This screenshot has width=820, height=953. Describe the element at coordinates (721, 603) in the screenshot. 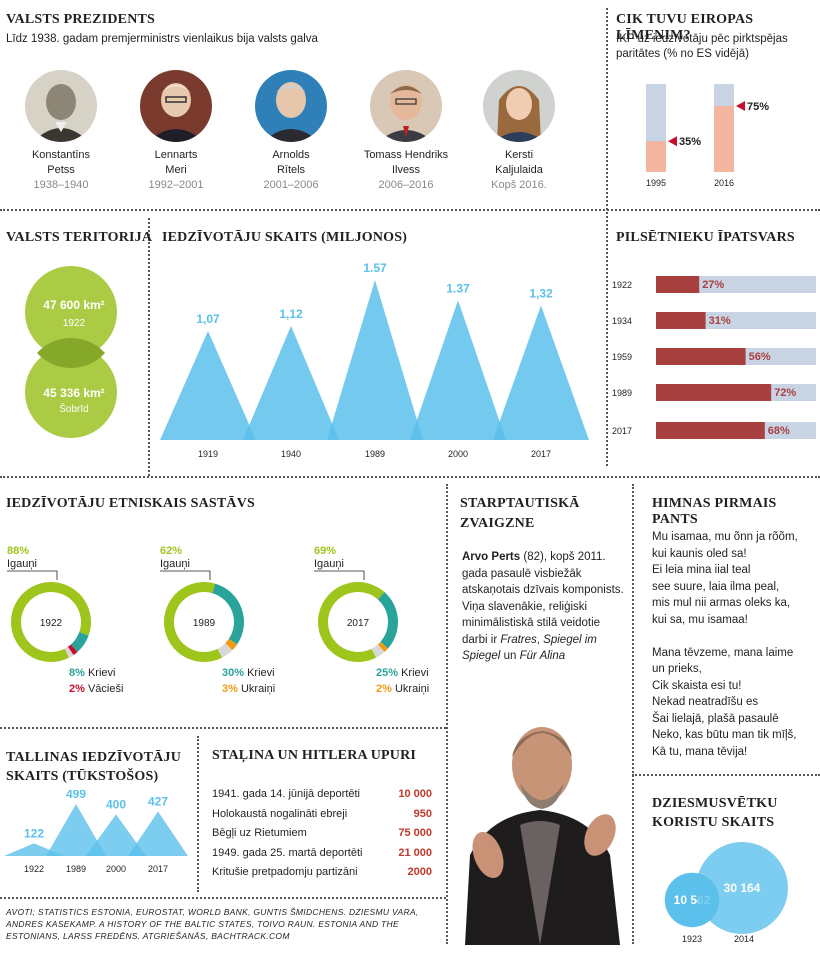

I see `anthem-line: mis mul nii armas oleks ka,` at that location.